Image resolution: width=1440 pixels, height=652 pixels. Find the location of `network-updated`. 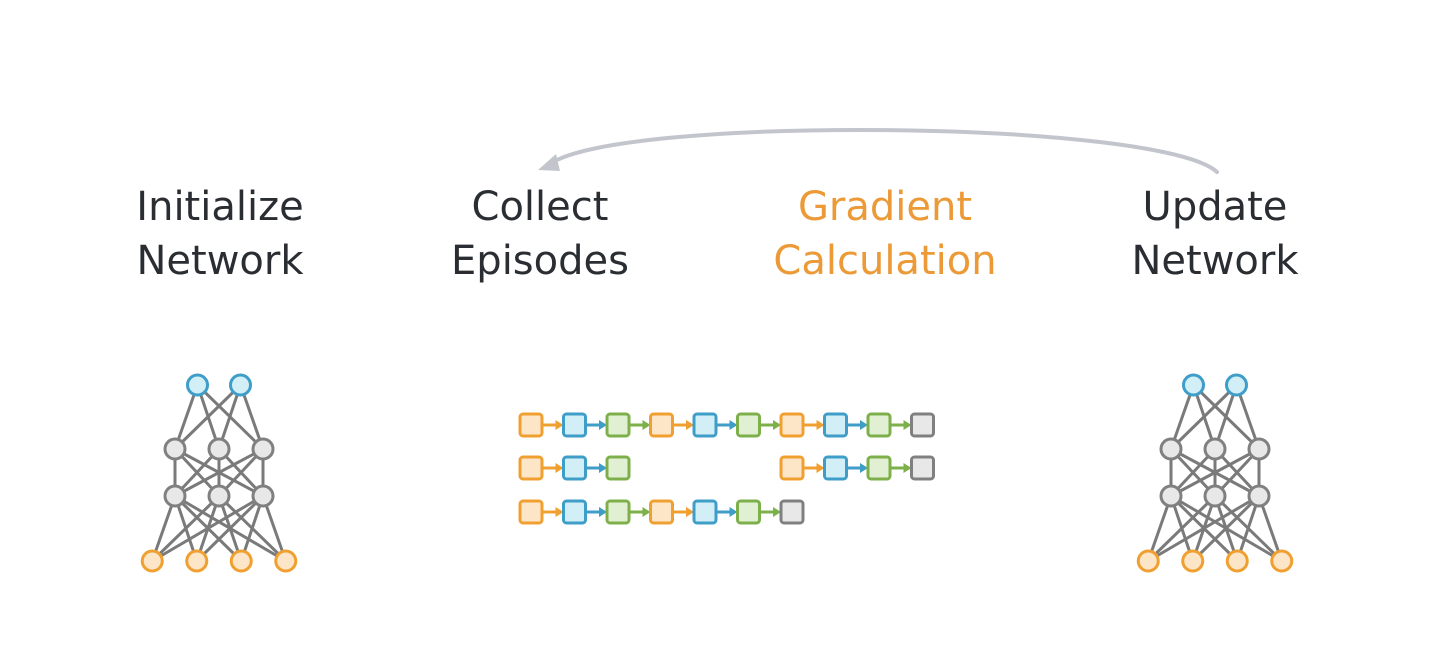

network-updated is located at coordinates (1215, 473).